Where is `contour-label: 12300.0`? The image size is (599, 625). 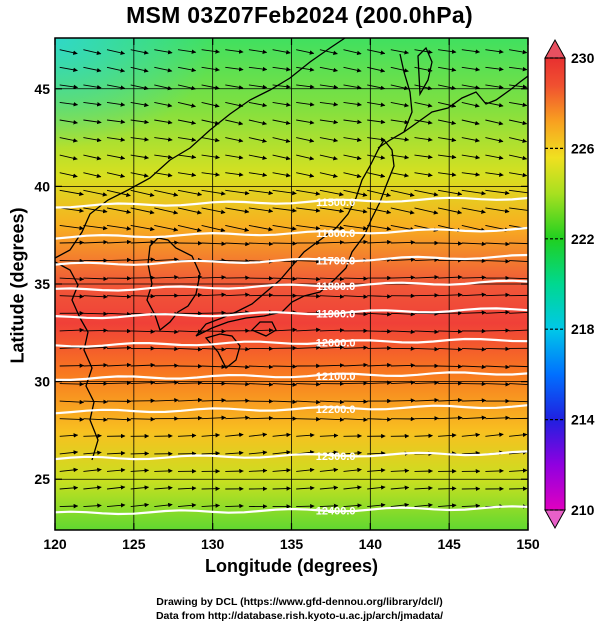 contour-label: 12300.0 is located at coordinates (336, 457).